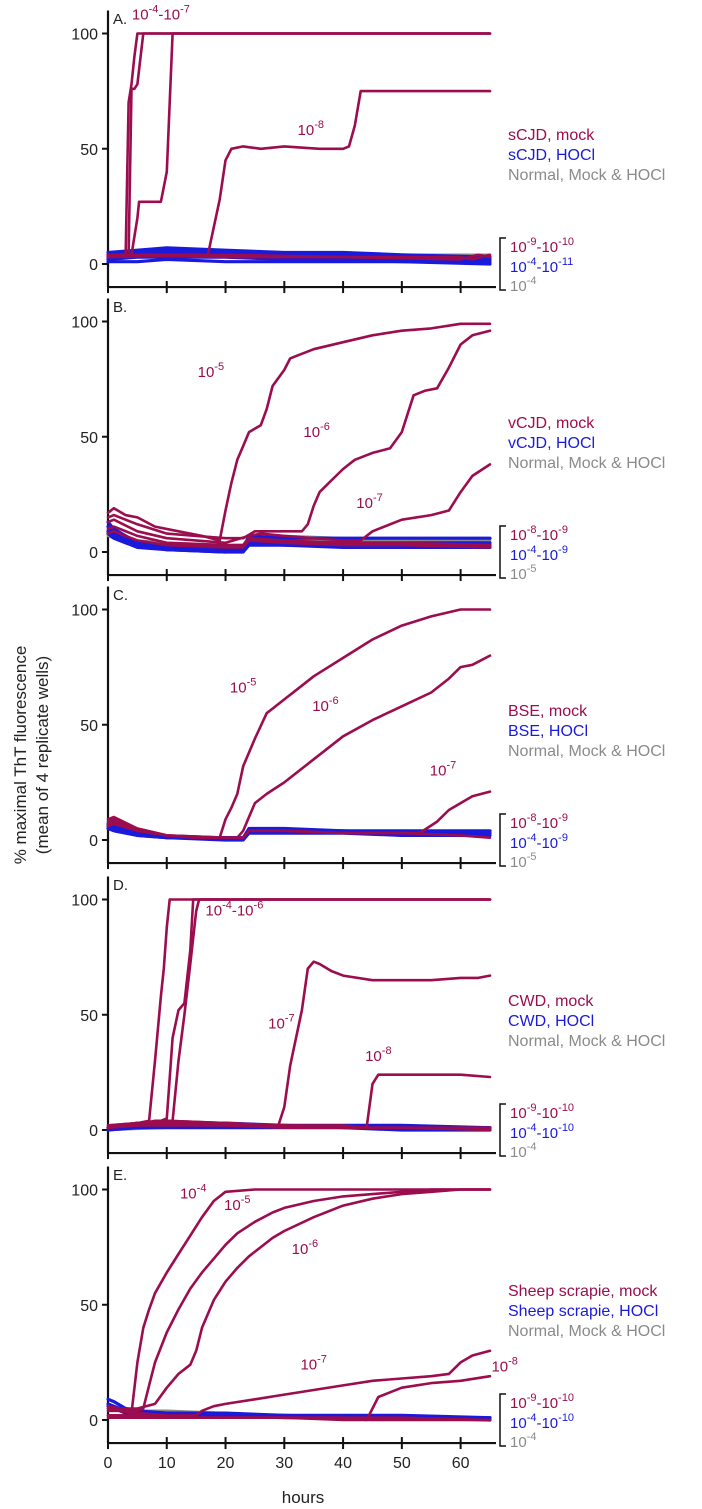 The width and height of the screenshot is (702, 1509). Describe the element at coordinates (551, 135) in the screenshot. I see `legend-mock: sCJD, mock` at that location.